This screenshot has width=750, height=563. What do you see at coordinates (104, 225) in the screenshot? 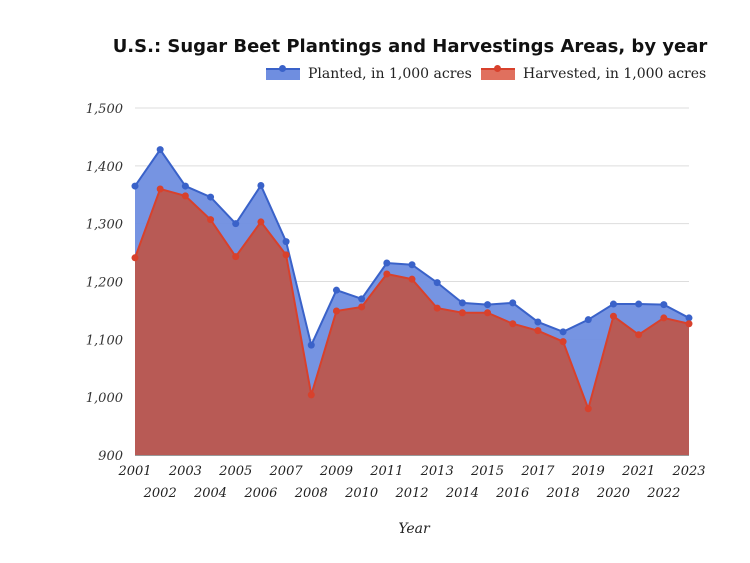
I see `y-tick-label: 1,300` at bounding box center [104, 225].